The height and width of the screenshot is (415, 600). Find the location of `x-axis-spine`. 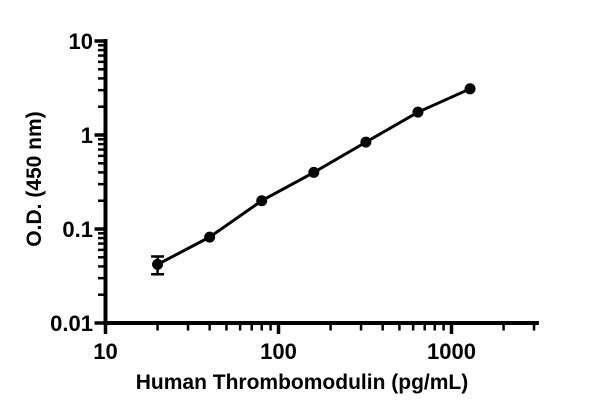

x-axis-spine is located at coordinates (321, 323).